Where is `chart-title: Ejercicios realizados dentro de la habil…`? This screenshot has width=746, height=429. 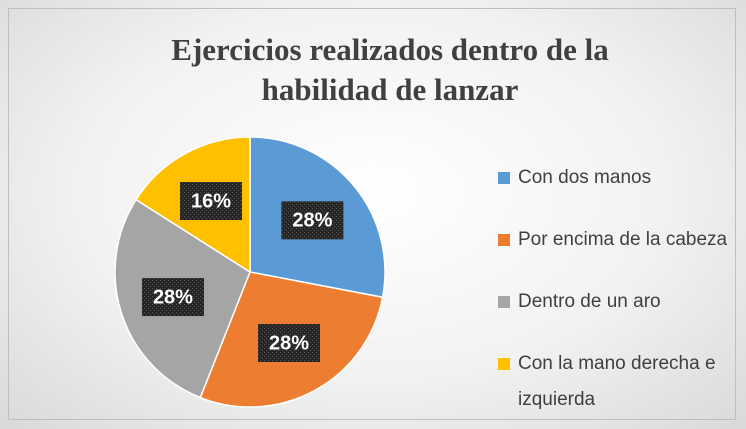
chart-title: Ejercicios realizados dentro de la habil… is located at coordinates (390, 69).